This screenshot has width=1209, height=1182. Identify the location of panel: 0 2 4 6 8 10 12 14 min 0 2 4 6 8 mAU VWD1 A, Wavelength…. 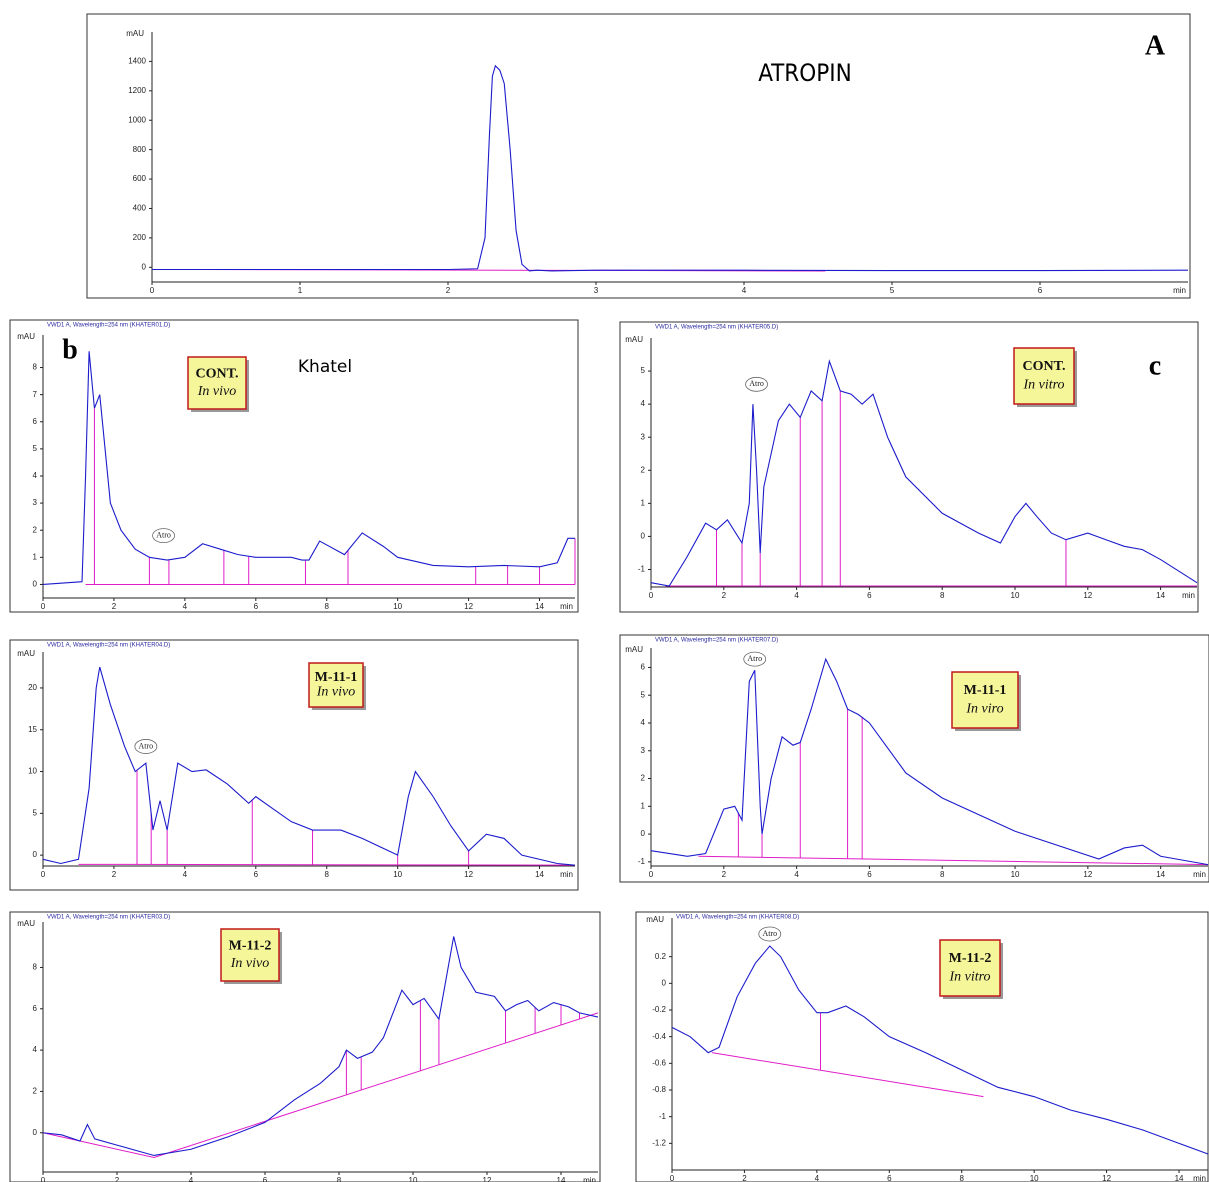
(305, 1046).